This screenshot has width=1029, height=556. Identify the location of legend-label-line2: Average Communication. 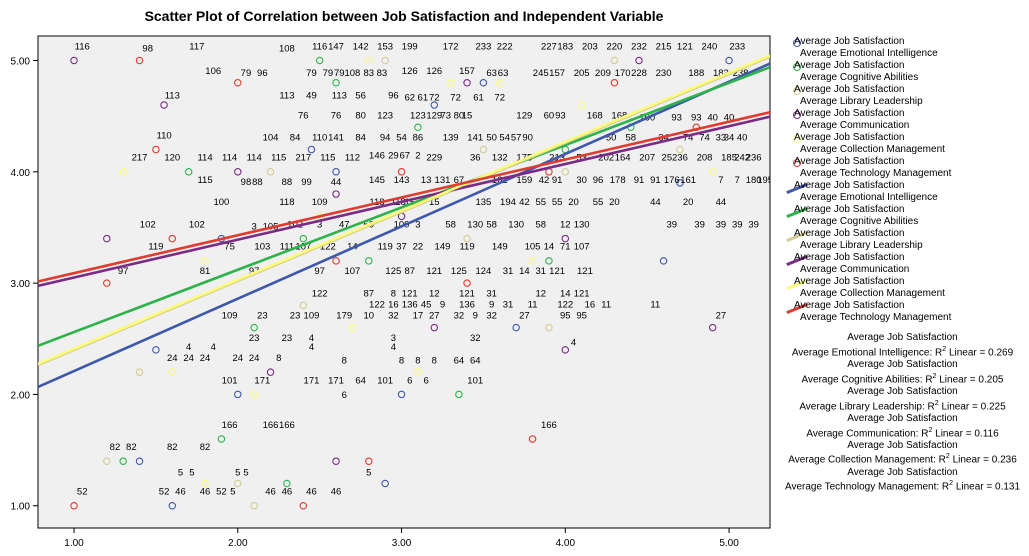
(855, 125).